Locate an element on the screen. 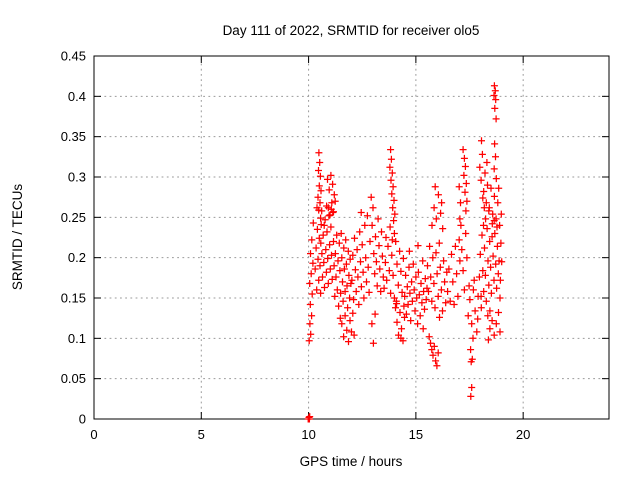  y-tick-label: 0.15 is located at coordinates (73, 298).